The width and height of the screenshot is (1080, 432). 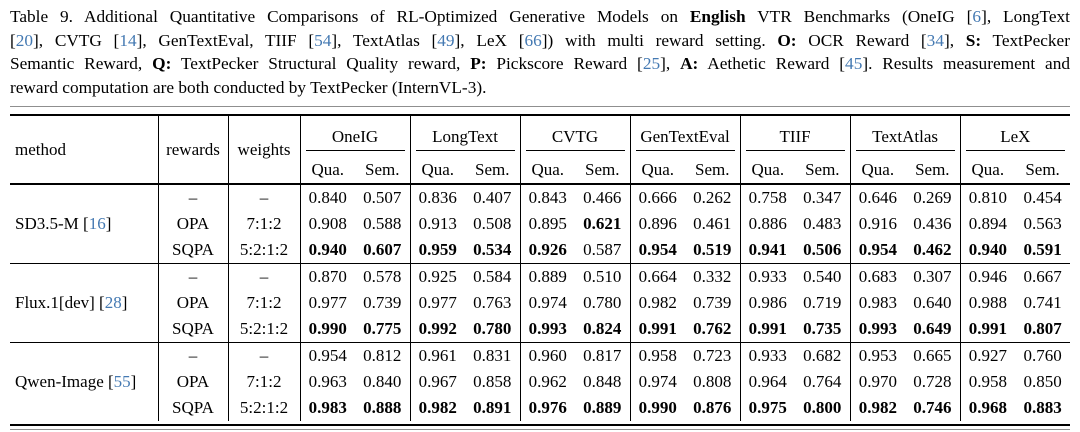 I want to click on value-cell: 0.974, so click(x=657, y=382).